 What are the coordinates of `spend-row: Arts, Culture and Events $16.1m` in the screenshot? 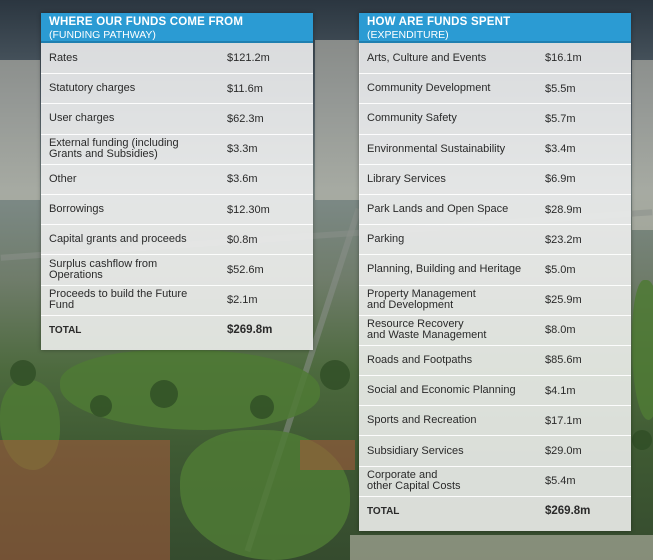 It's located at (495, 58).